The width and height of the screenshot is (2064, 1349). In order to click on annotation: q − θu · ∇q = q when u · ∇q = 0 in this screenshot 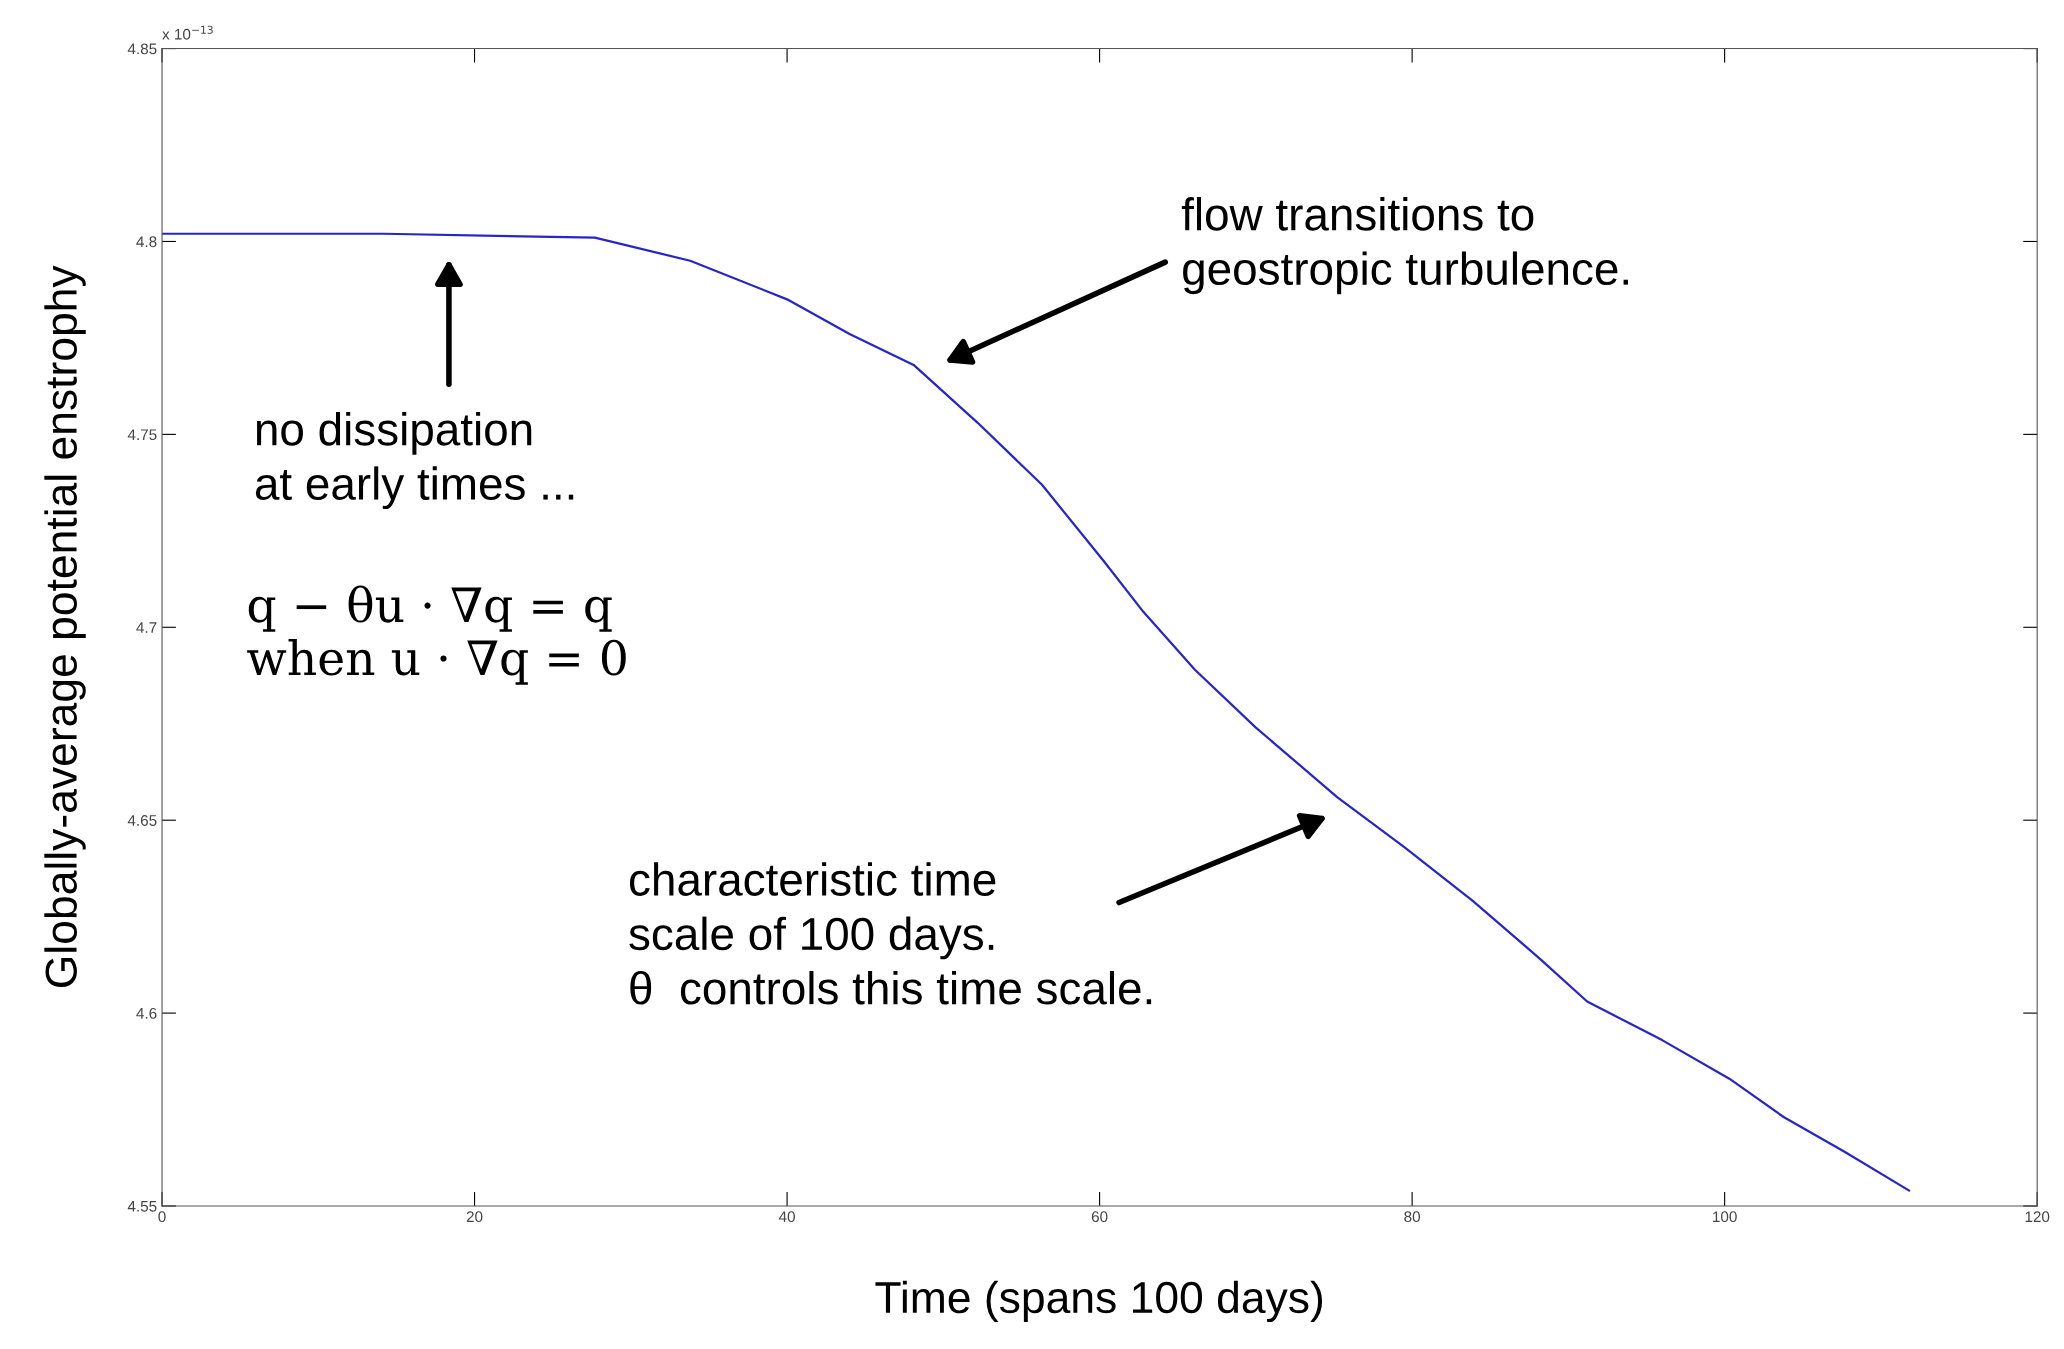, I will do `click(436, 635)`.